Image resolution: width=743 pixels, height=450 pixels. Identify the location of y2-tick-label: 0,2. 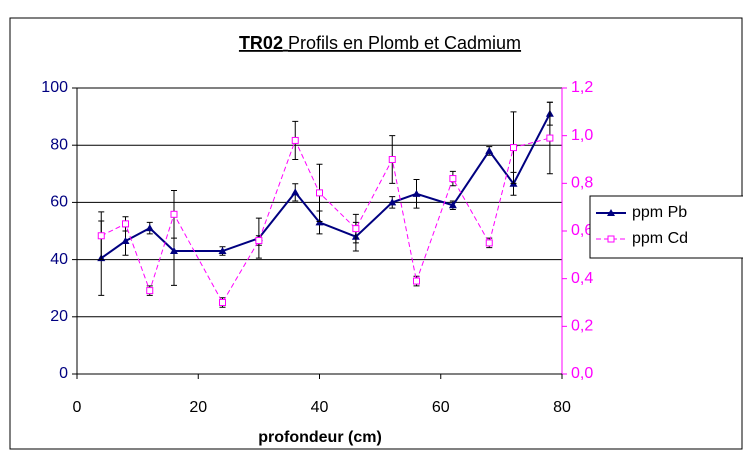
(582, 326).